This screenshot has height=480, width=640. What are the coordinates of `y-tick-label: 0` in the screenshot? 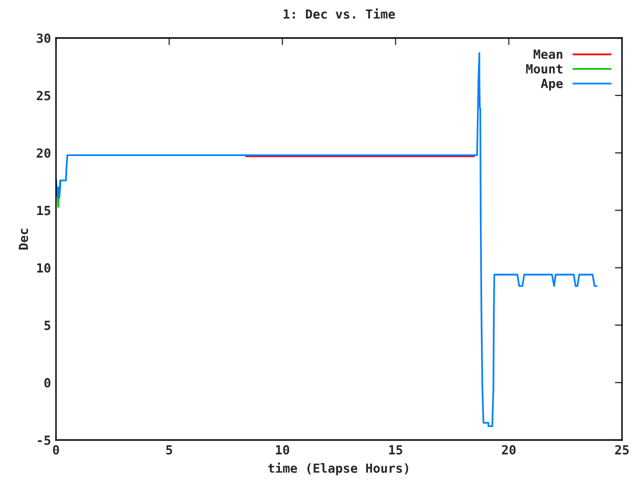 It's located at (47, 383).